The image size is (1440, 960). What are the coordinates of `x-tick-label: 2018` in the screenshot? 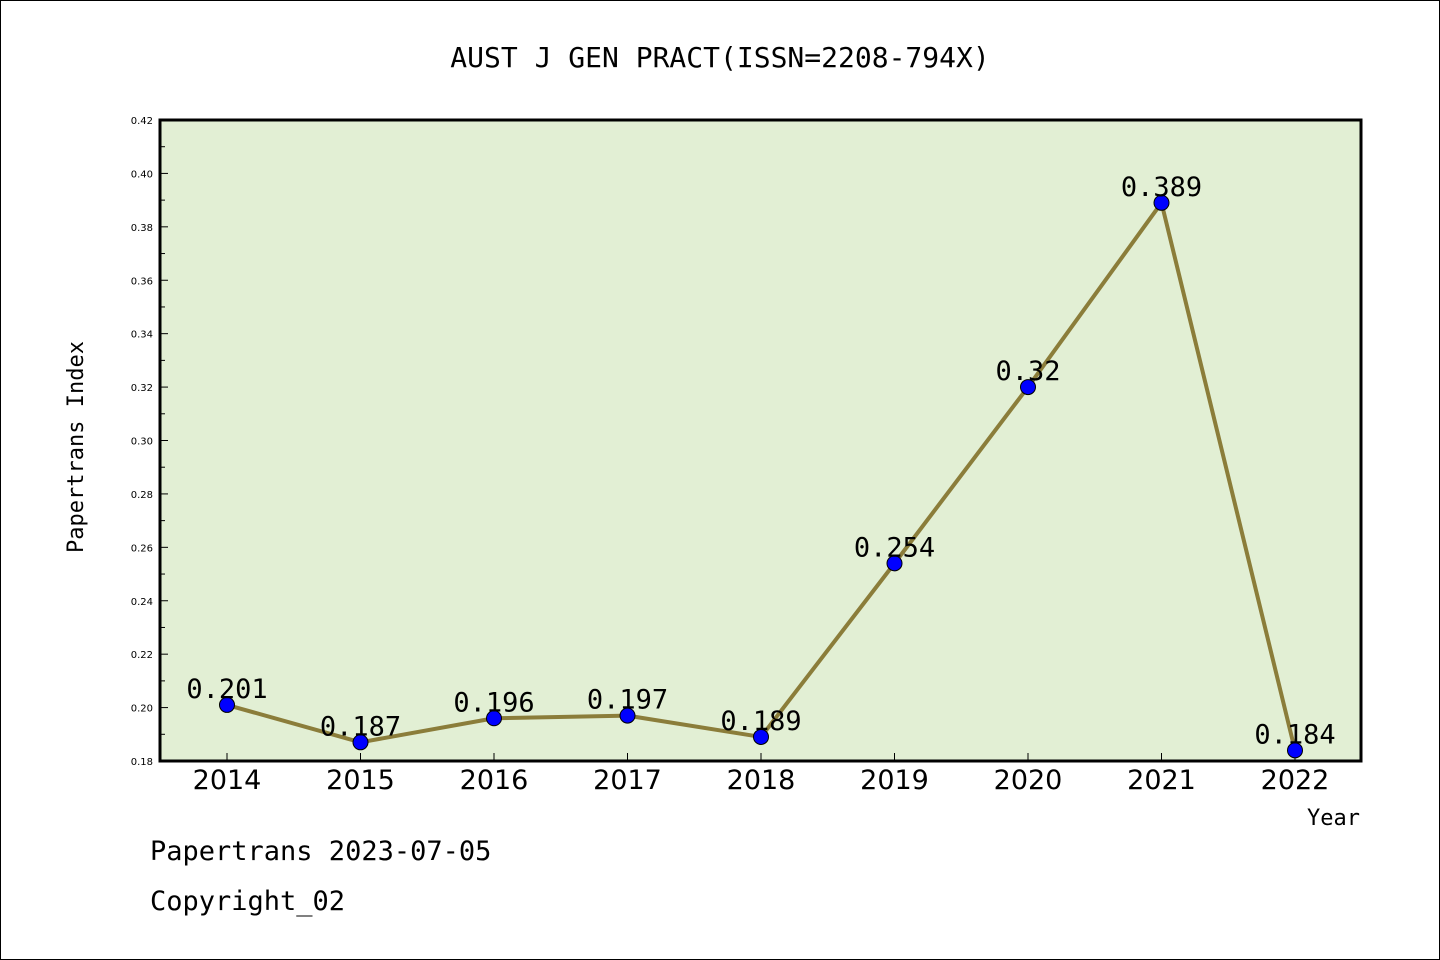 It's located at (761, 780).